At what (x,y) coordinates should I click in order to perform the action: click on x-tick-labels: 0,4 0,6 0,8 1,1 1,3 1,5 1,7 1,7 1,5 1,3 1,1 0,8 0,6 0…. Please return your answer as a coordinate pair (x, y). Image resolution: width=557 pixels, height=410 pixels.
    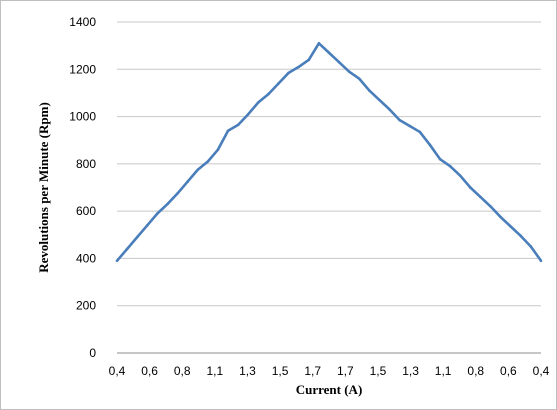
    Looking at the image, I should click on (329, 371).